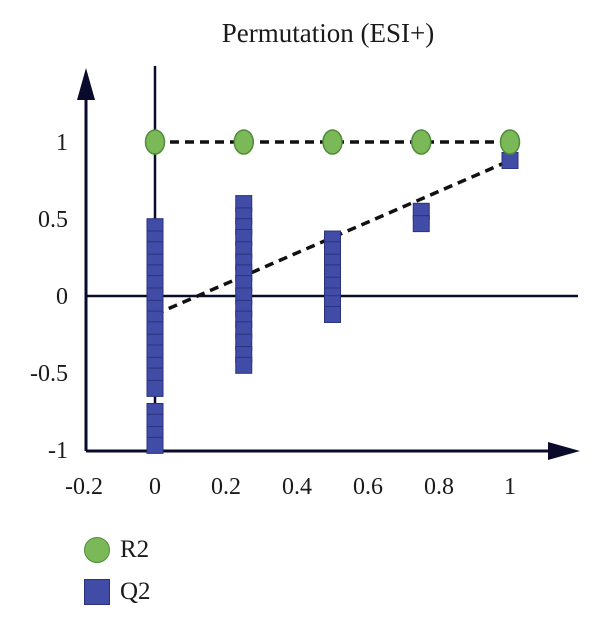  I want to click on x-tick-label: 1, so click(510, 487).